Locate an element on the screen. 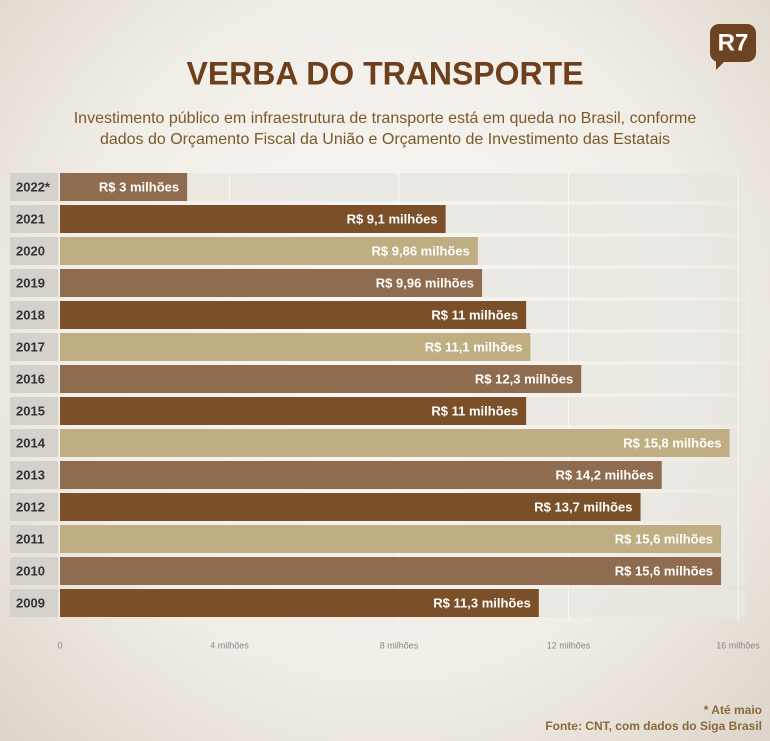 This screenshot has height=741, width=770. x-tick-label: 16 milhões is located at coordinates (738, 645).